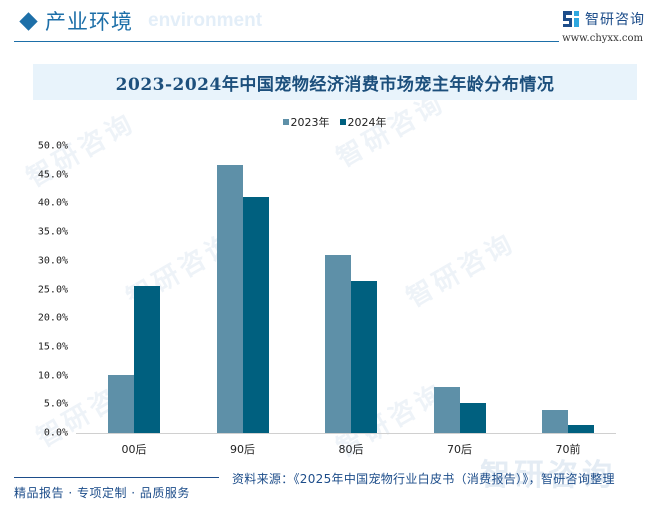 This screenshot has width=669, height=506. Describe the element at coordinates (571, 19) in the screenshot. I see `brand-logo-icon` at that location.